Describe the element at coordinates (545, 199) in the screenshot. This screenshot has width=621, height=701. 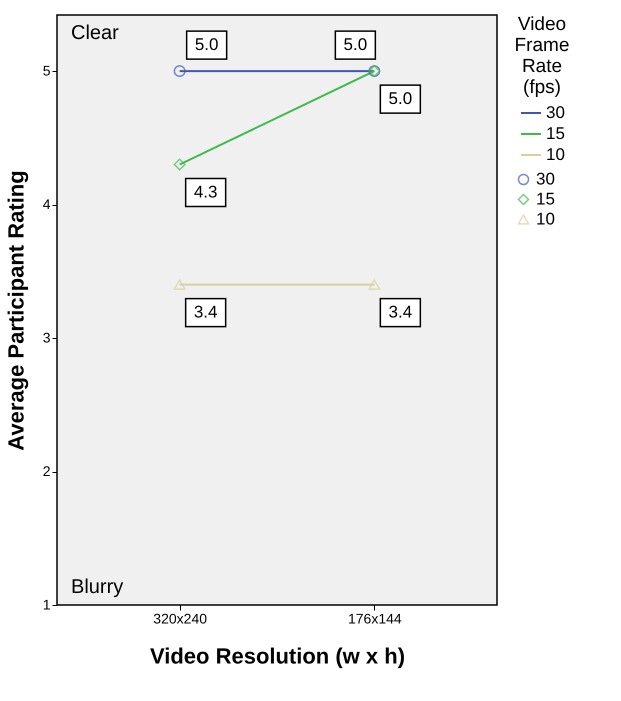
I see `legend-label: 15` at that location.